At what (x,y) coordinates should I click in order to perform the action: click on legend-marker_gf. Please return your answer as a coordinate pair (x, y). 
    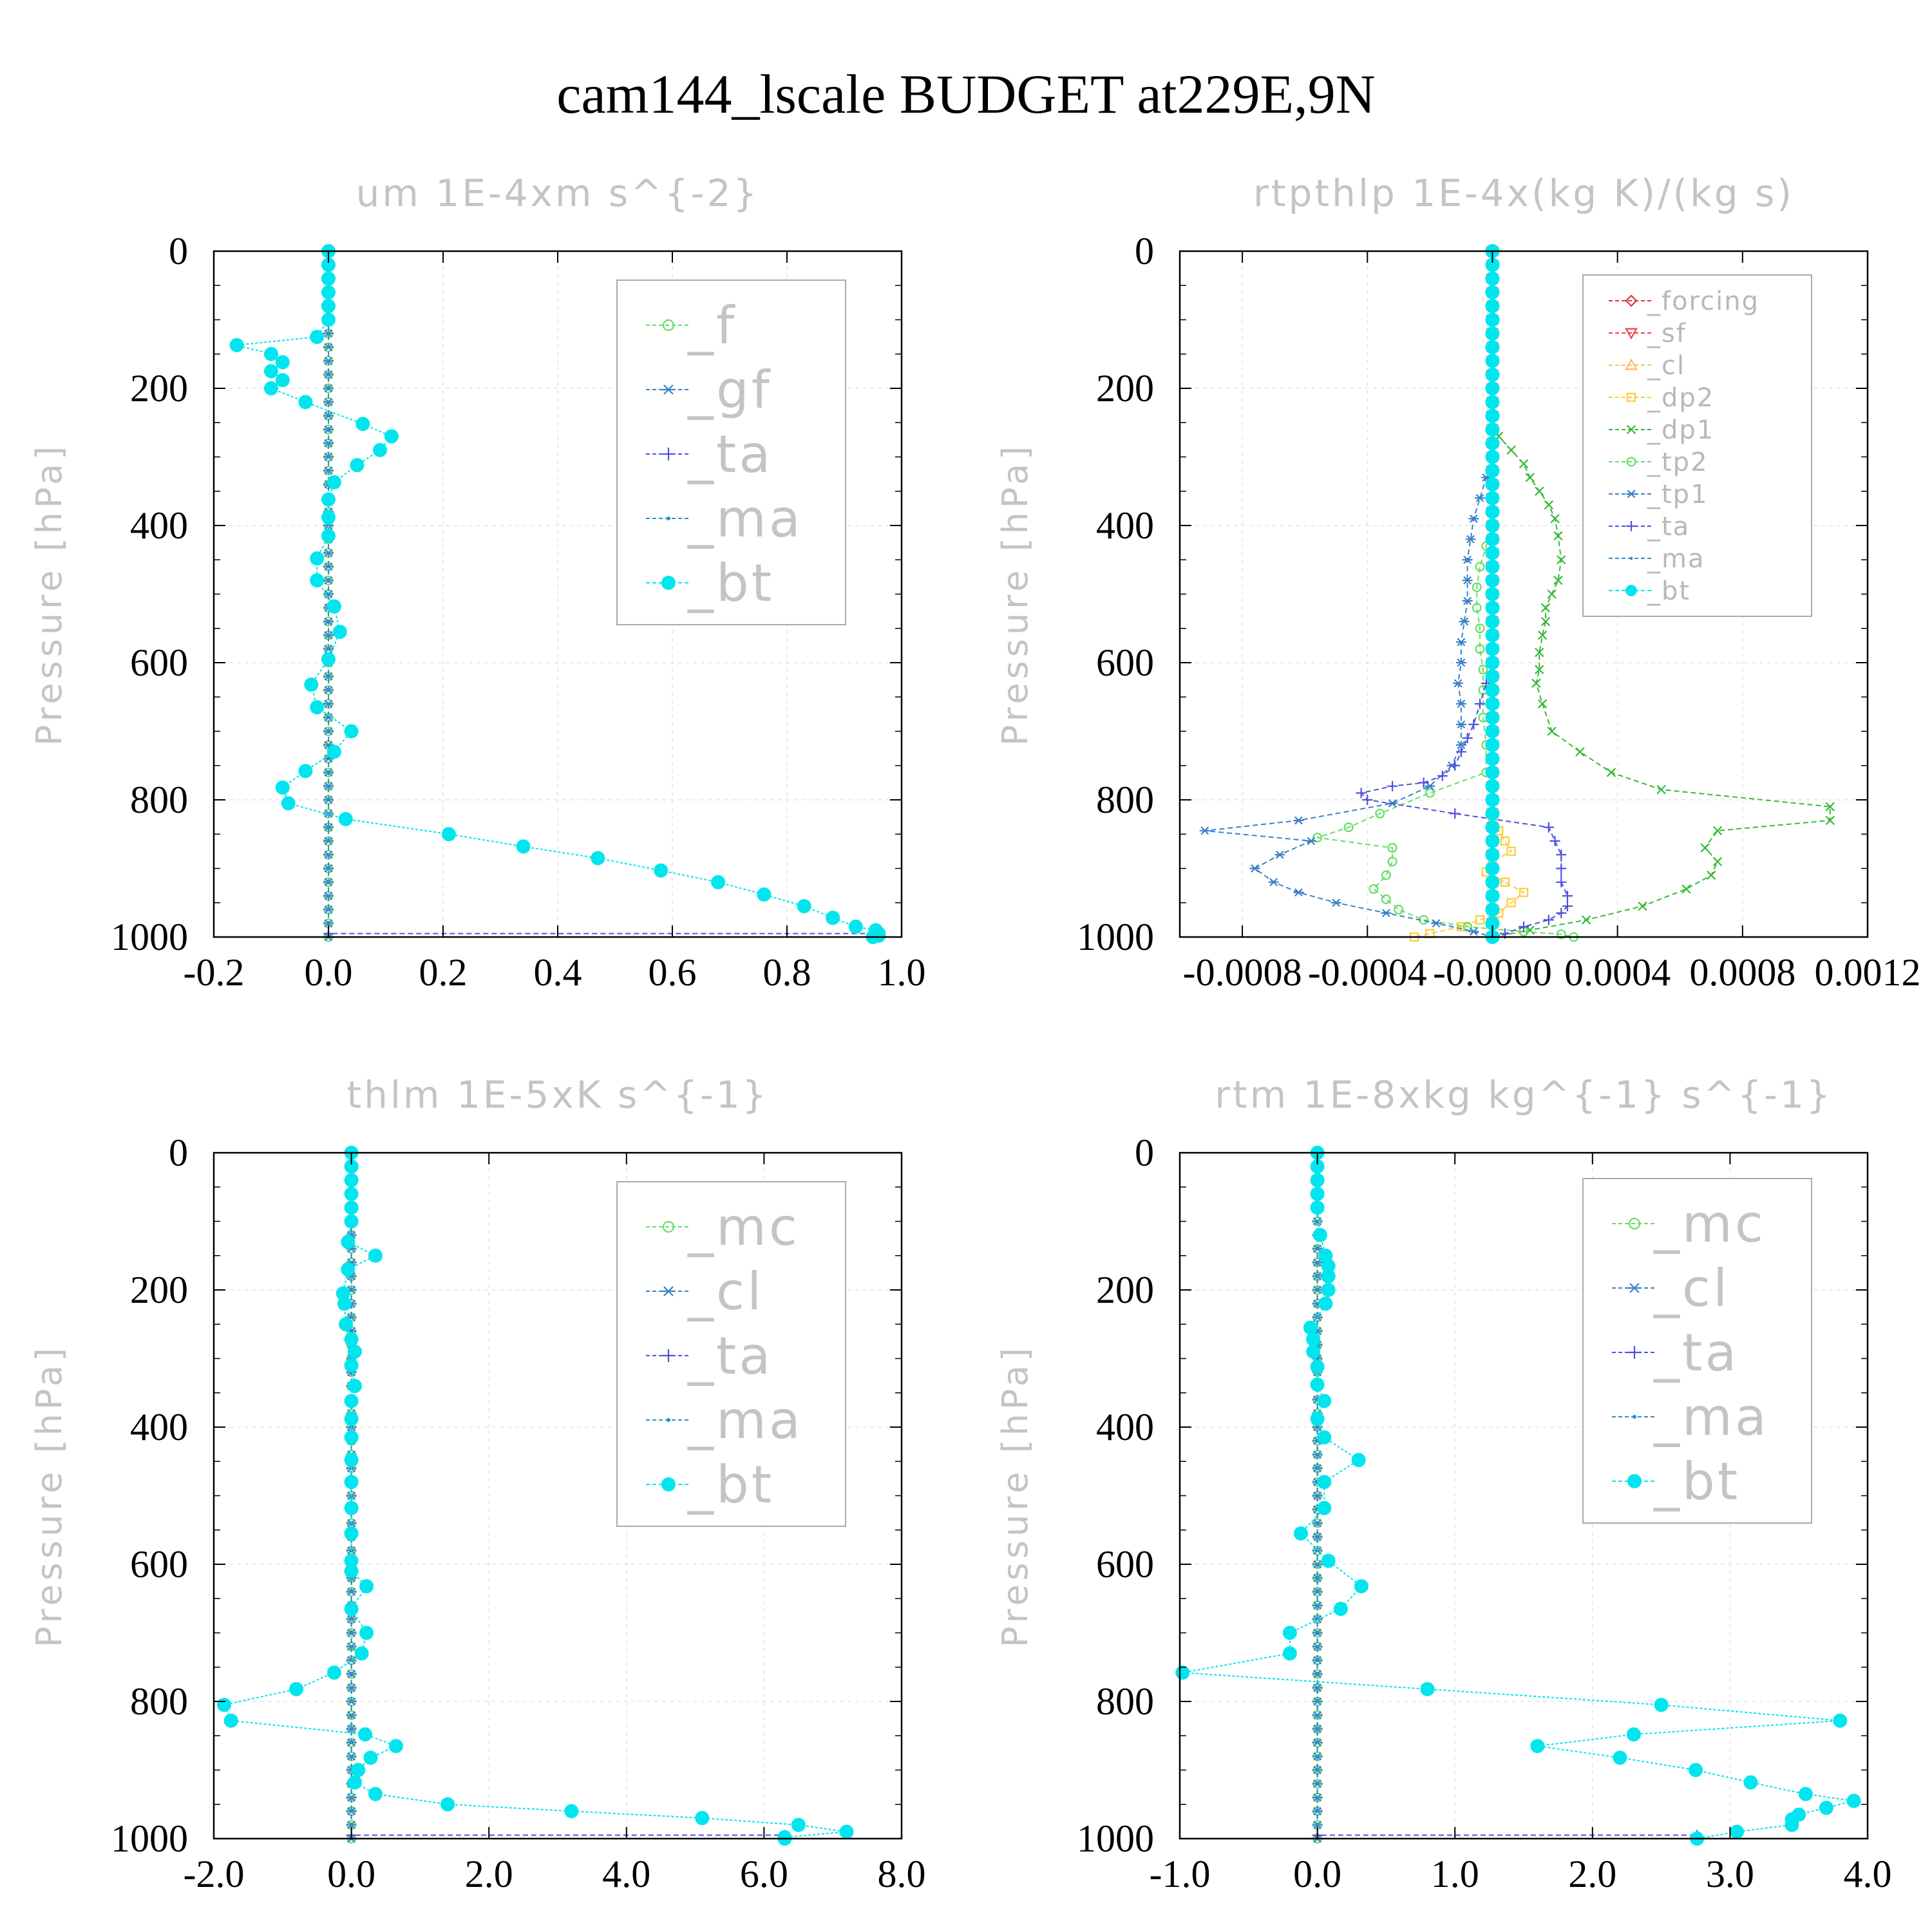
    Looking at the image, I should click on (668, 389).